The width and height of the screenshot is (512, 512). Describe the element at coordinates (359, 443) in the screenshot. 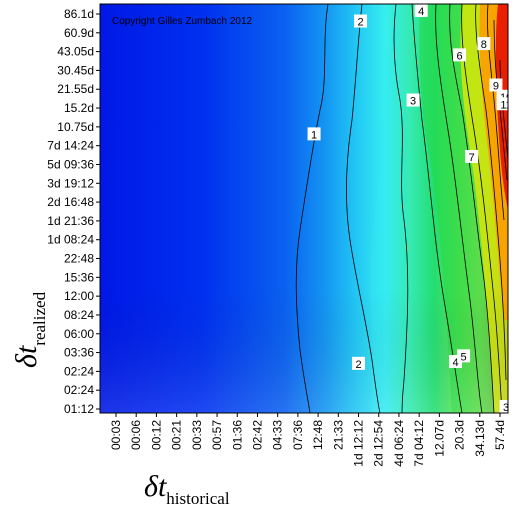

I see `x-tick-label: 1d 12:12` at that location.